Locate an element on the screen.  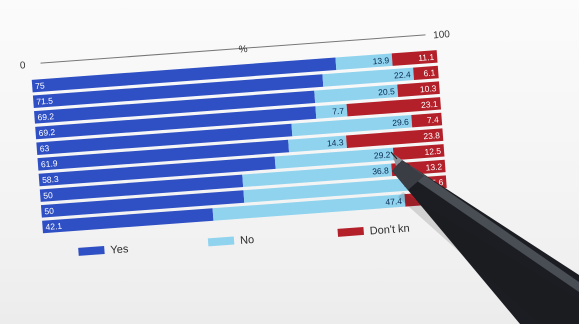
axis-line is located at coordinates (233, 49).